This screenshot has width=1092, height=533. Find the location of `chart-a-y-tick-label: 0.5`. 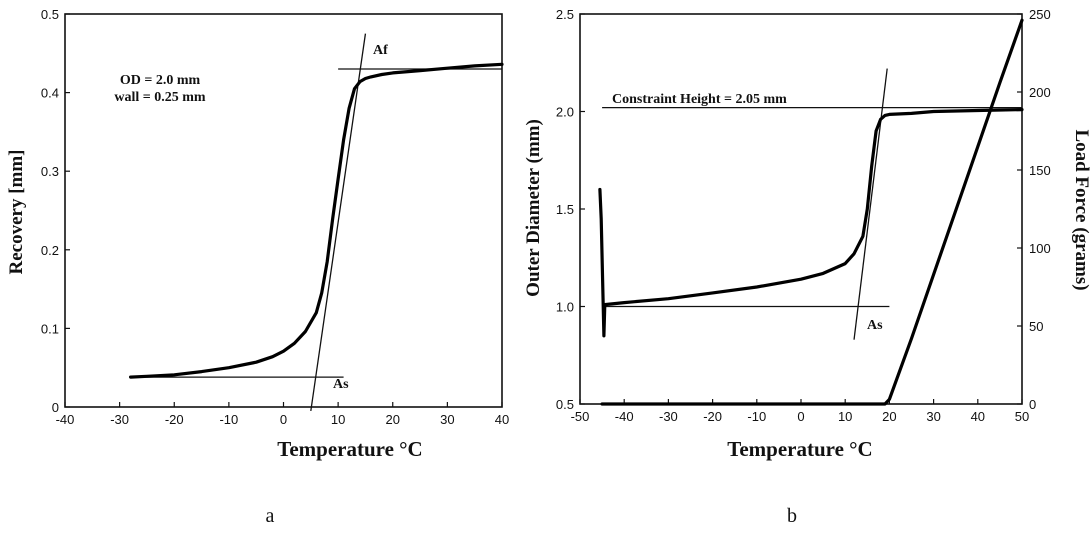

chart-a-y-tick-label: 0.5 is located at coordinates (50, 14).